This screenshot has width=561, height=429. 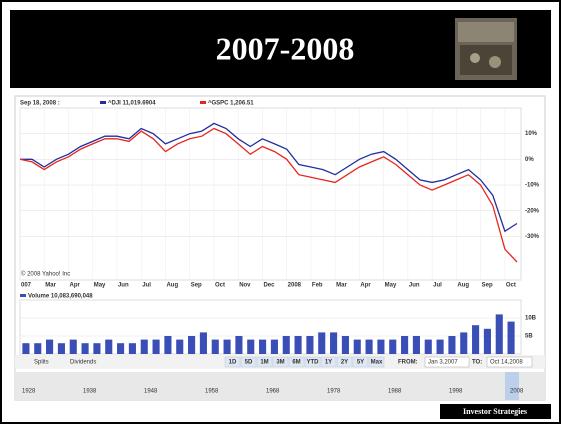 I want to click on navigator-year: 1998, so click(x=456, y=392).